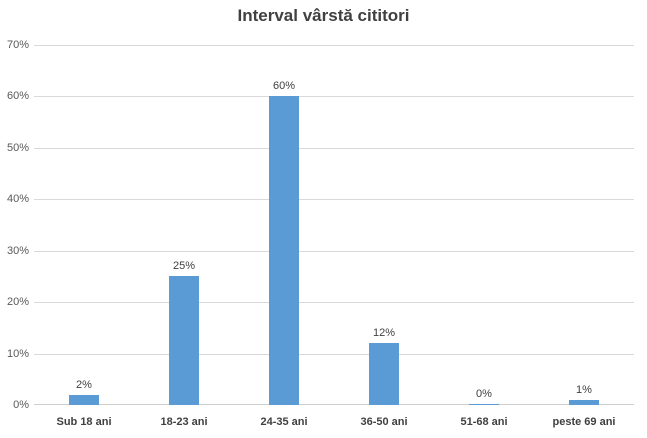 The height and width of the screenshot is (438, 647). What do you see at coordinates (184, 422) in the screenshot?
I see `x-axis-category-label: 18-23 ani` at bounding box center [184, 422].